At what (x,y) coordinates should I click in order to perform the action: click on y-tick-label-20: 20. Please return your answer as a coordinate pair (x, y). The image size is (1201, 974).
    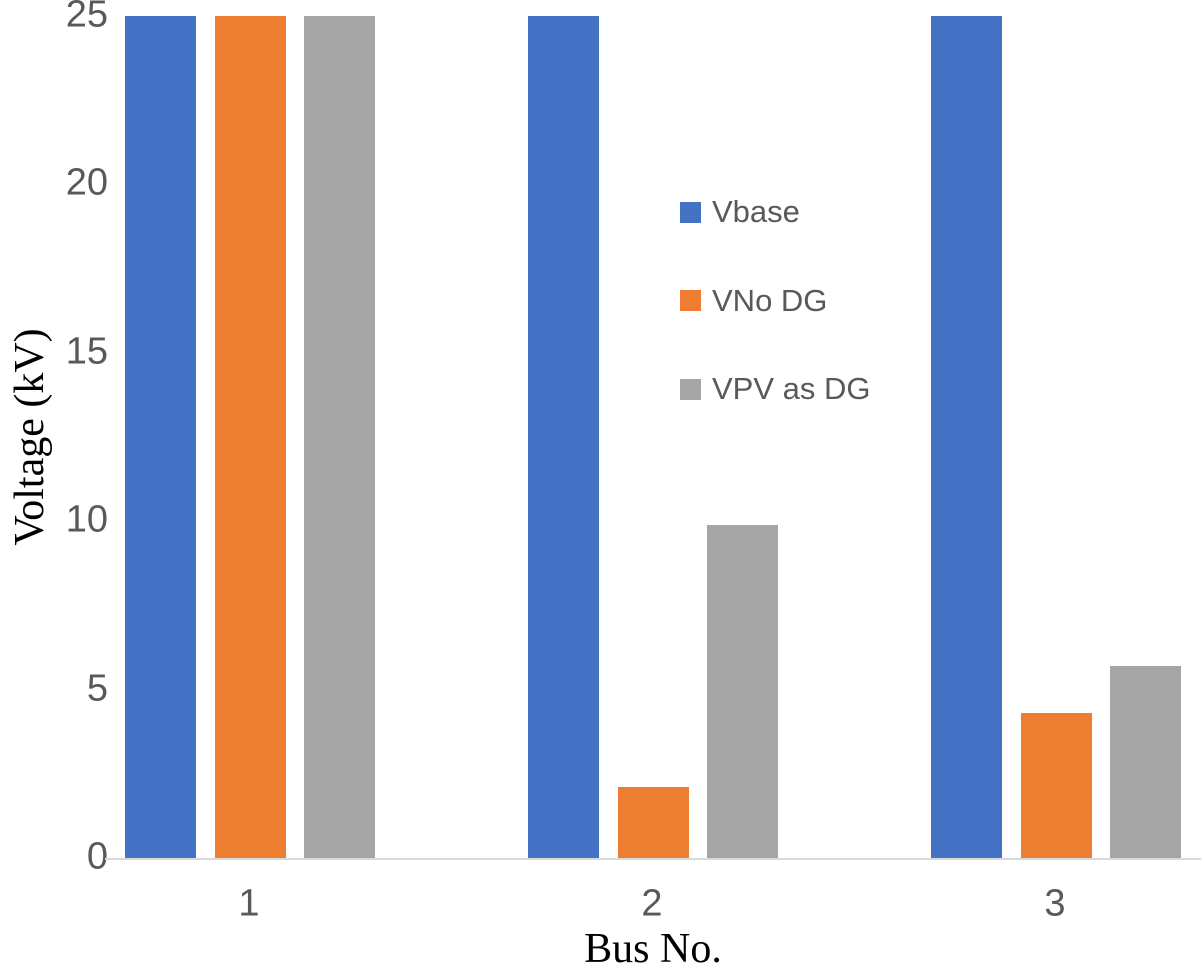
    Looking at the image, I should click on (86, 182).